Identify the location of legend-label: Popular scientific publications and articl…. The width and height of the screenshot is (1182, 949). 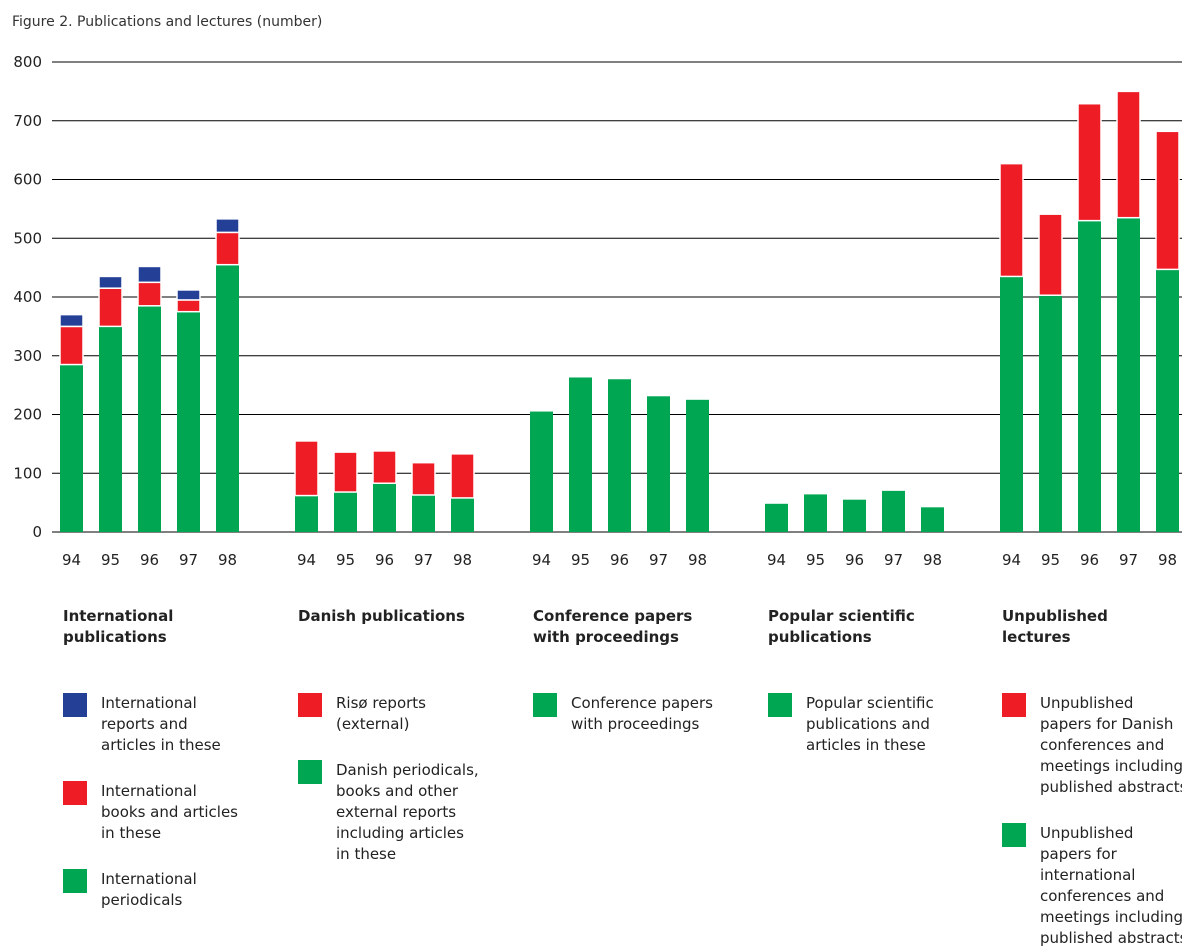
(870, 724).